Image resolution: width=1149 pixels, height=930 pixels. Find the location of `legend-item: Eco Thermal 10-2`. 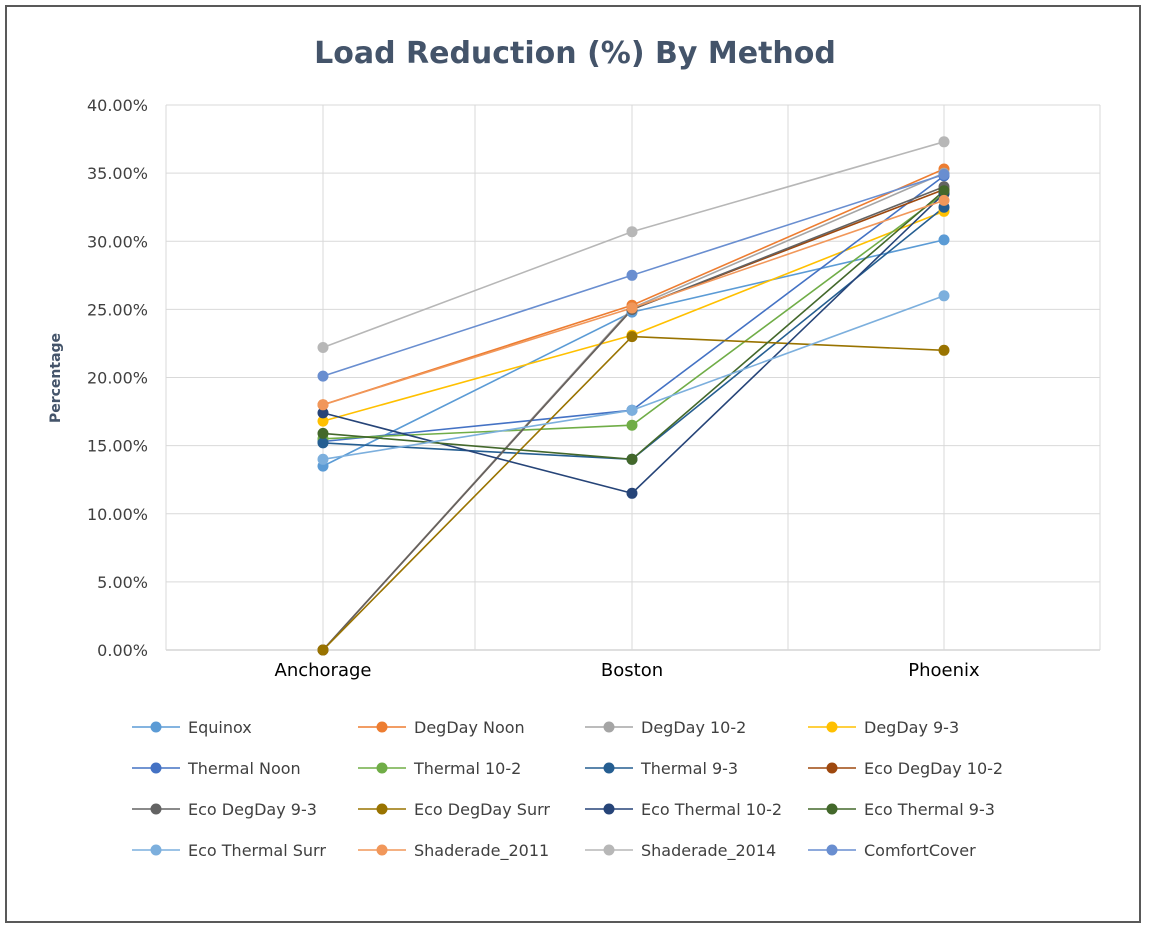

legend-item: Eco Thermal 10-2 is located at coordinates (683, 809).